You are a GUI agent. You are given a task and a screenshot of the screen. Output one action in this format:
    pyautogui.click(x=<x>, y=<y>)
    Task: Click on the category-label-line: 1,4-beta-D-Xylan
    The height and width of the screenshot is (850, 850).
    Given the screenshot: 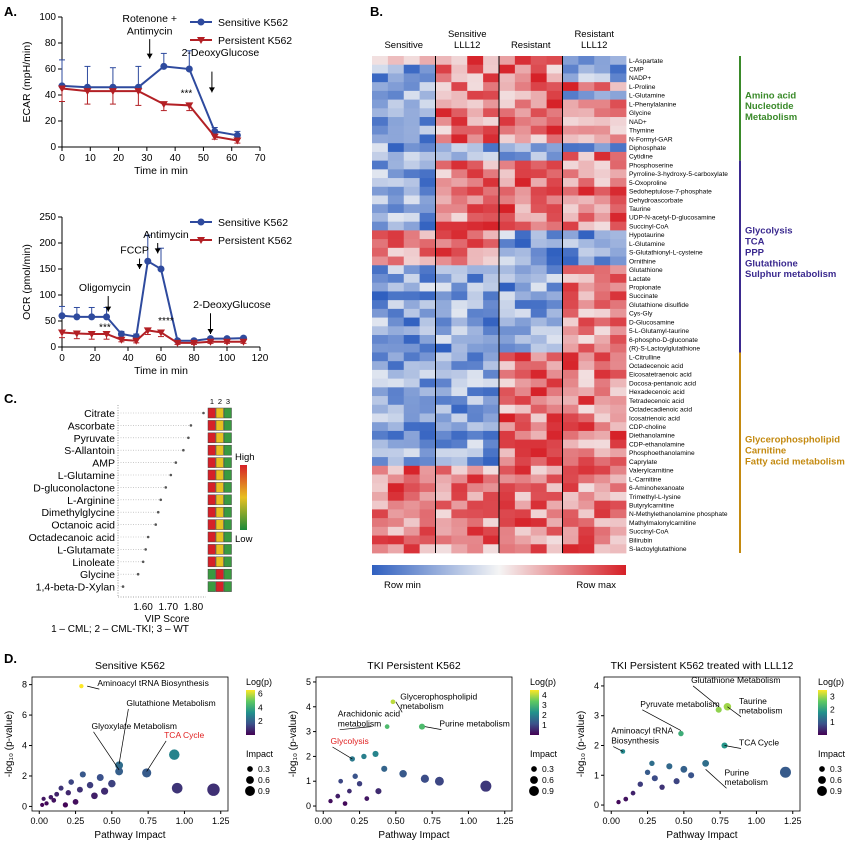 What is the action you would take?
    pyautogui.click(x=76, y=588)
    